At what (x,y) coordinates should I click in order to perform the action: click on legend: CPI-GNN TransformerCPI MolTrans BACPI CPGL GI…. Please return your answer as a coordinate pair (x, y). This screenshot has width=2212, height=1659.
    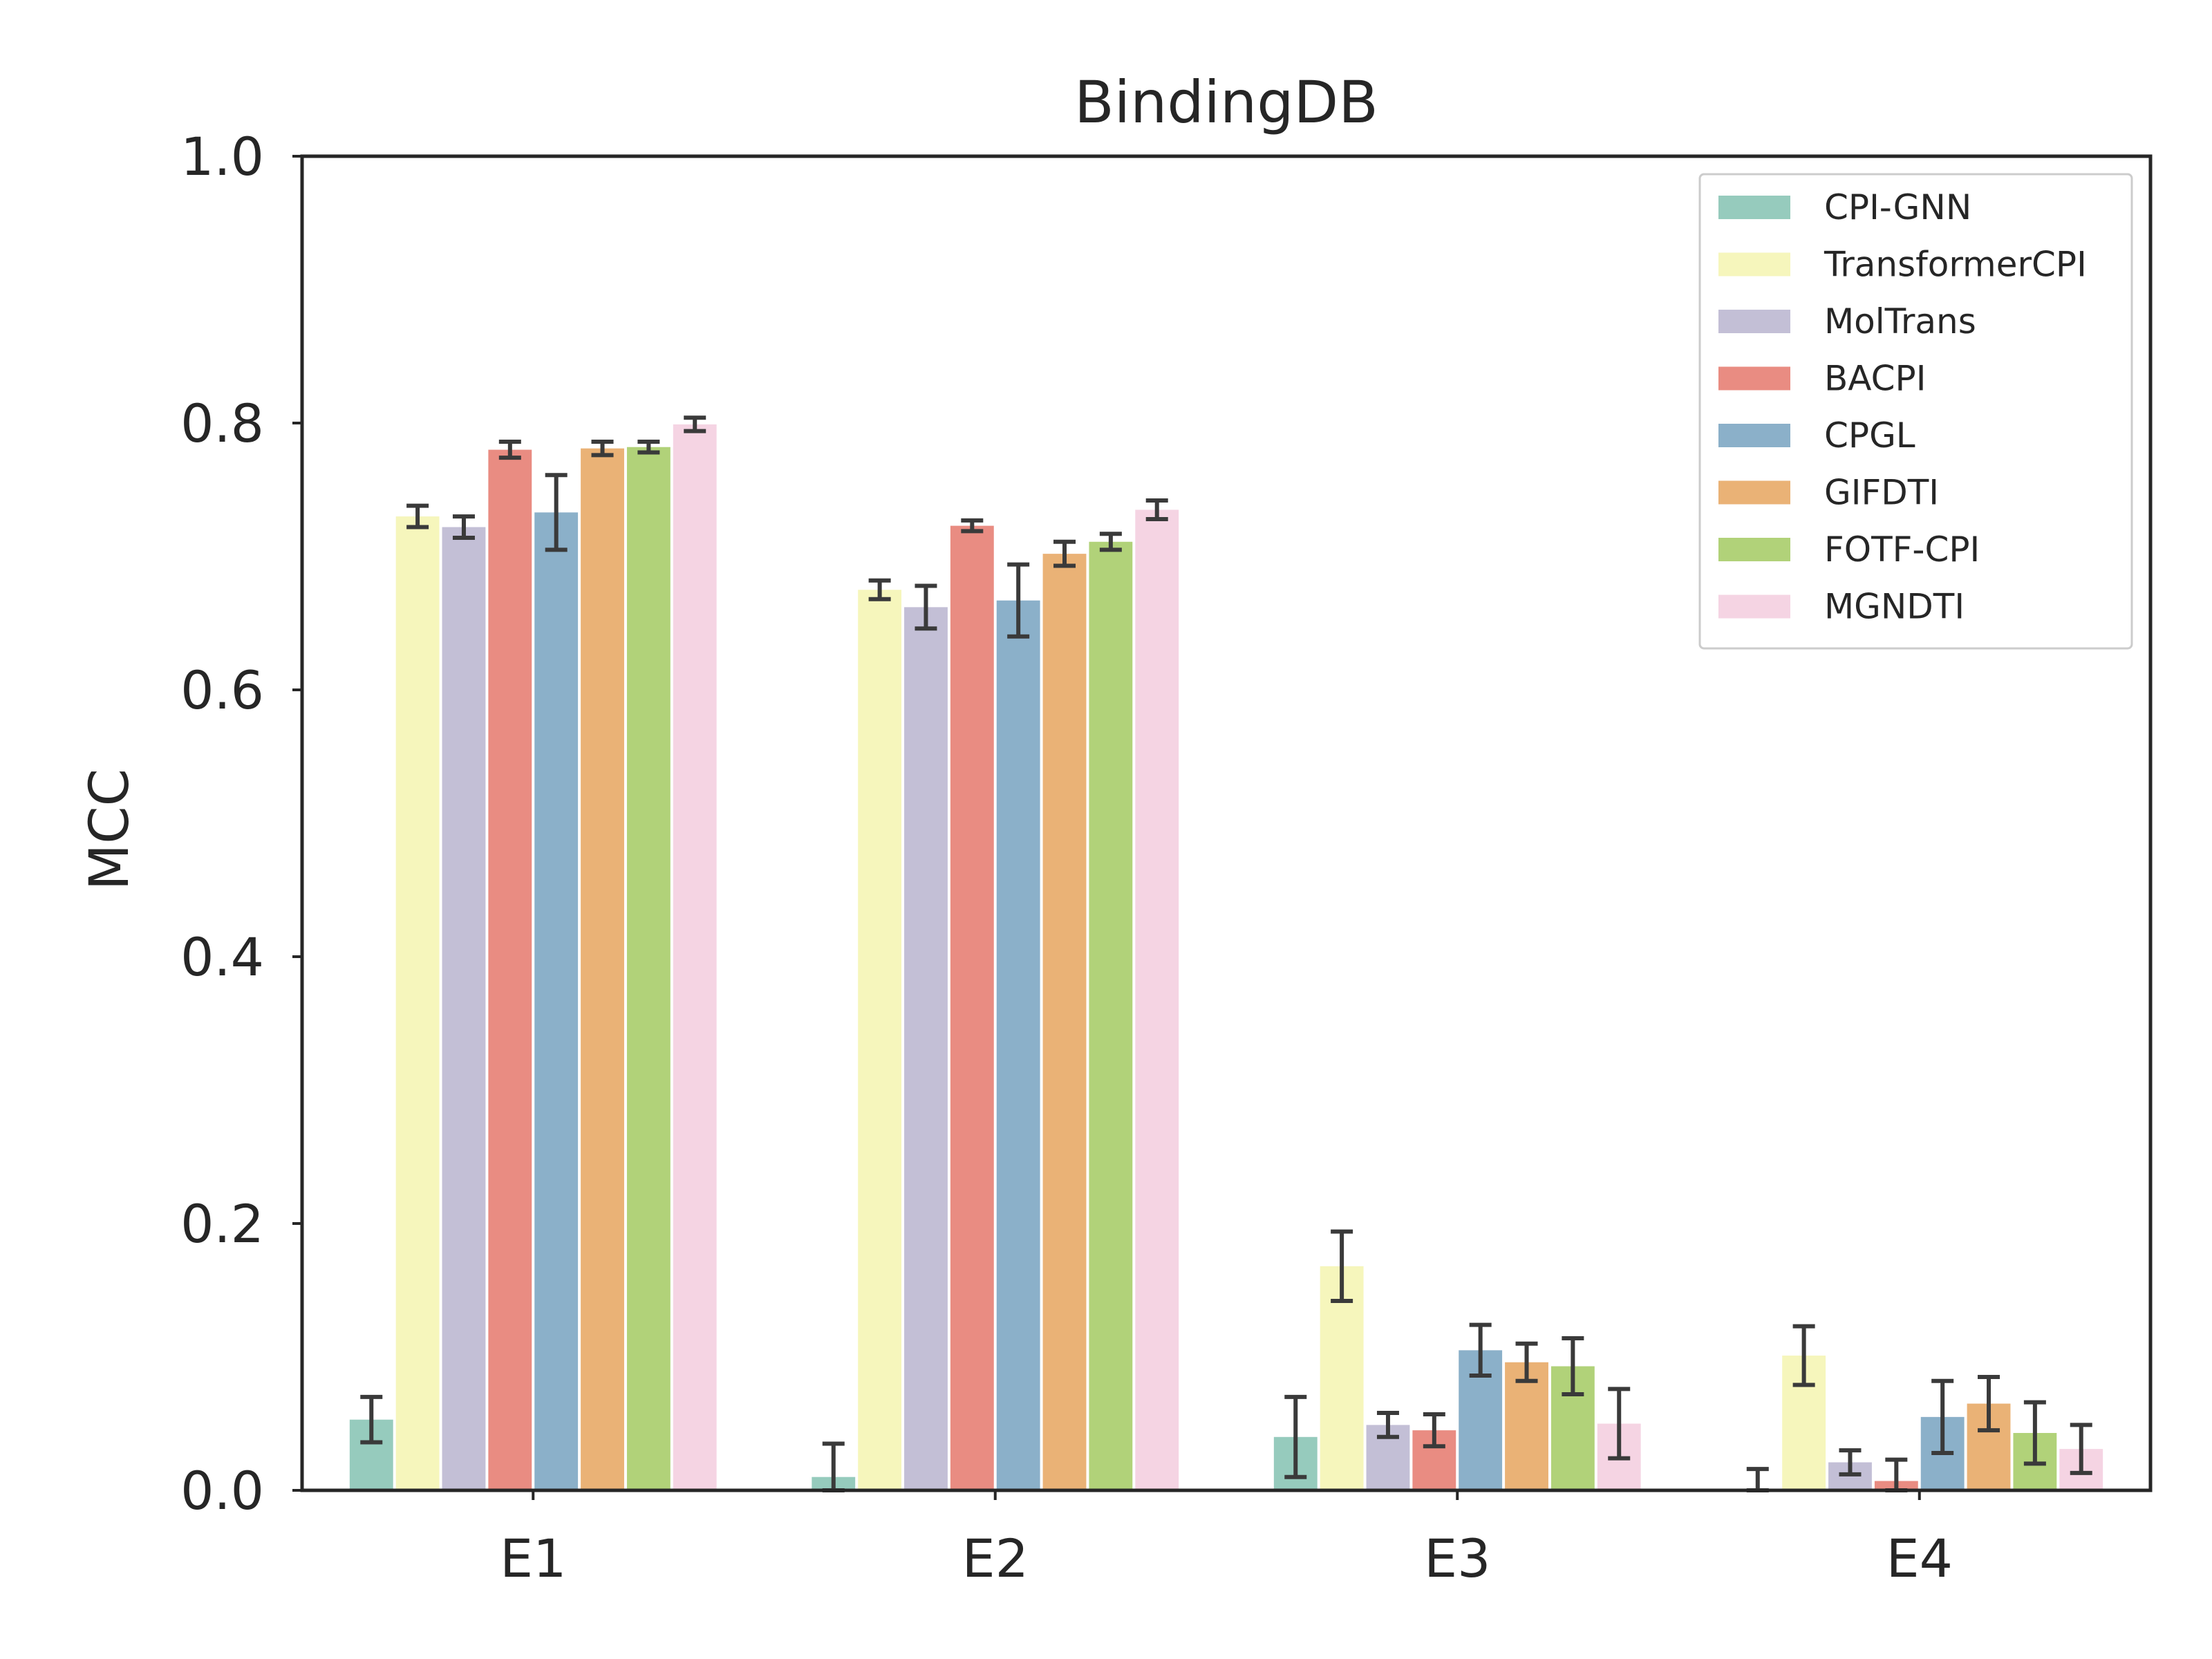
    Looking at the image, I should click on (1915, 412).